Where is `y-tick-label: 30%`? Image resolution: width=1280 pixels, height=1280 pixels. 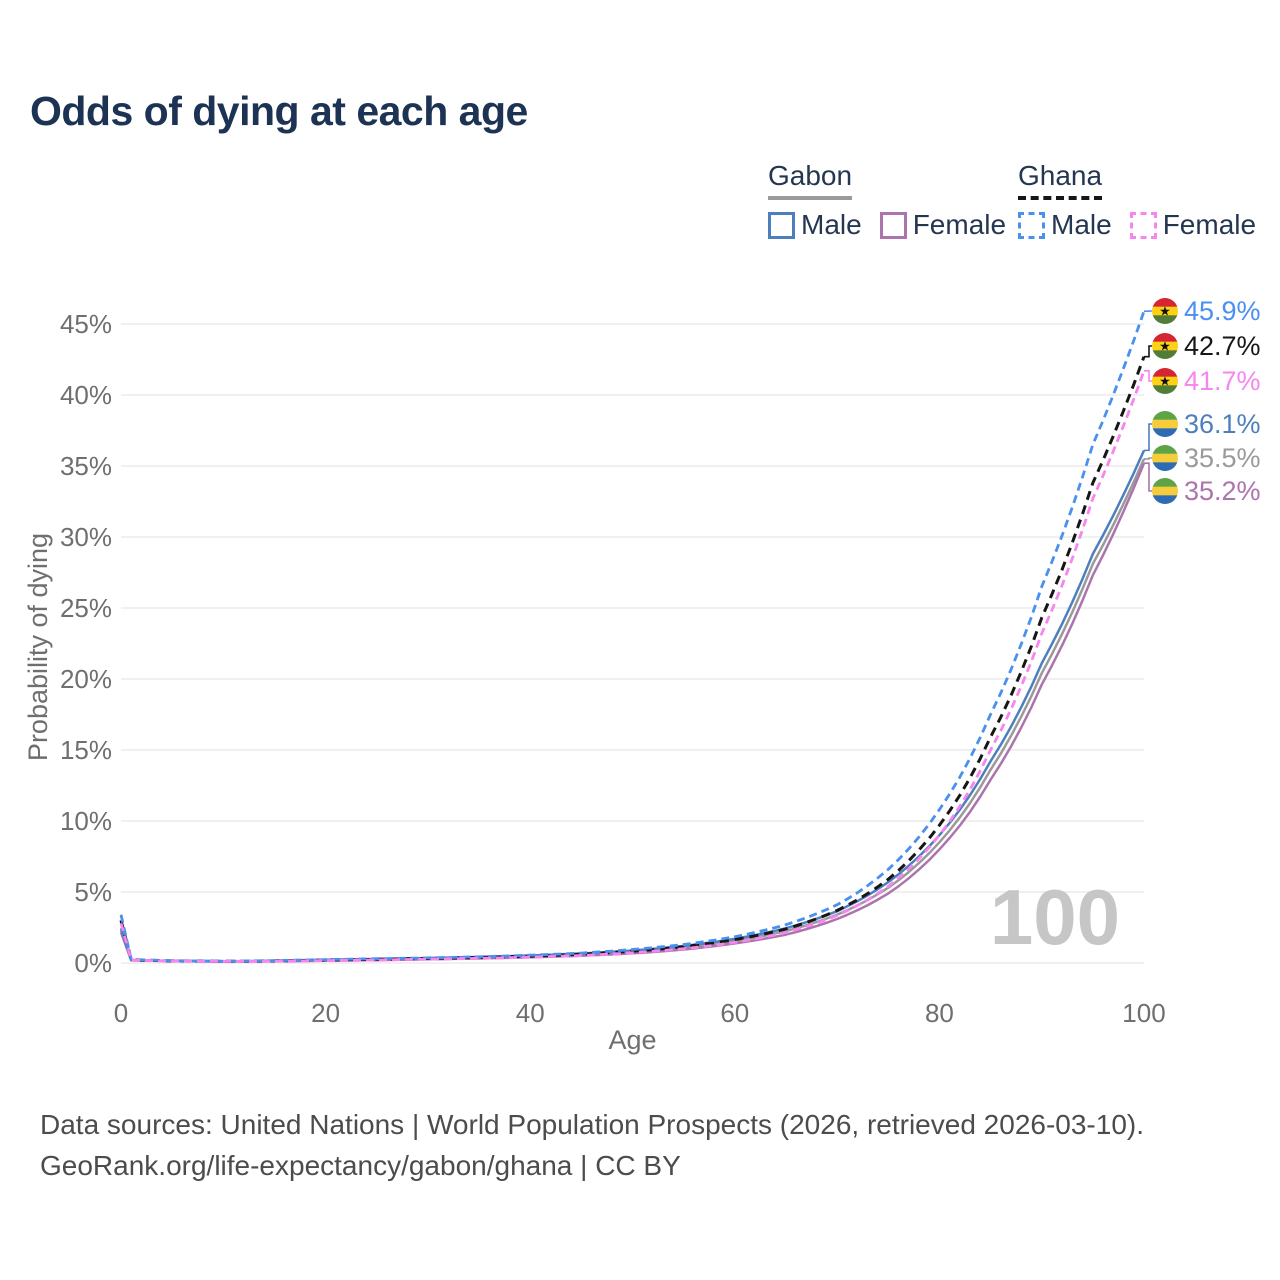
y-tick-label: 30% is located at coordinates (86, 537).